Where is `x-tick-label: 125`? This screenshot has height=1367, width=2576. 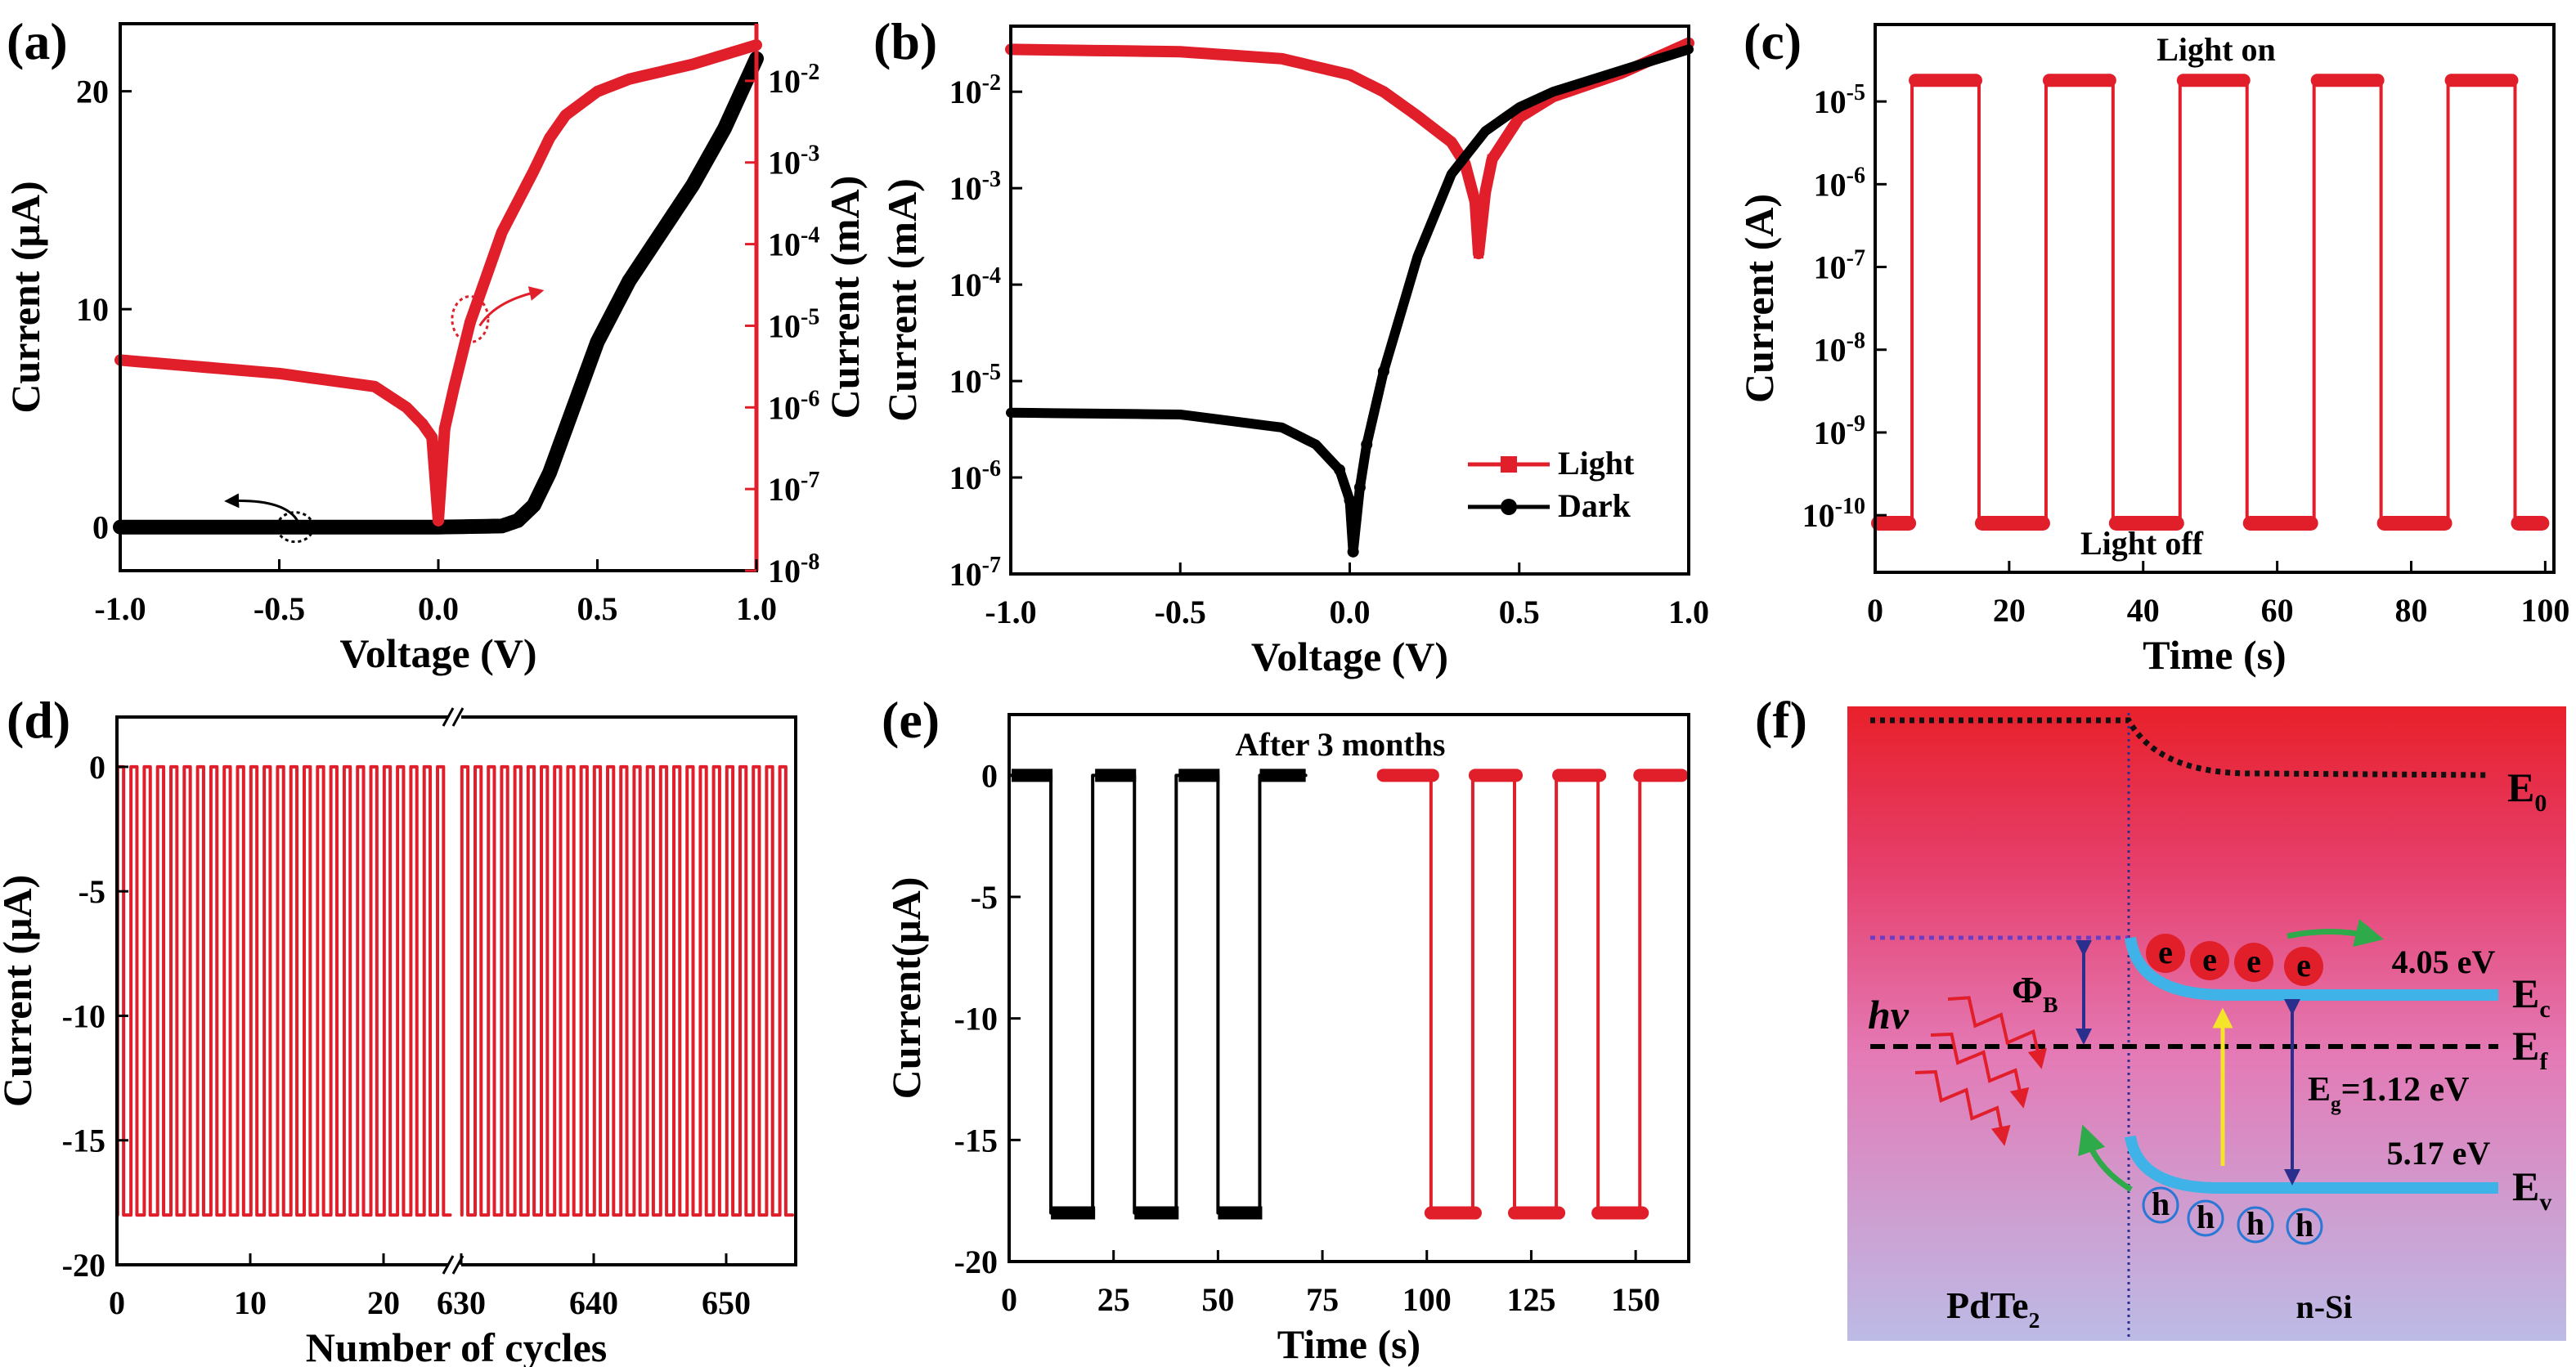 x-tick-label: 125 is located at coordinates (1530, 1299).